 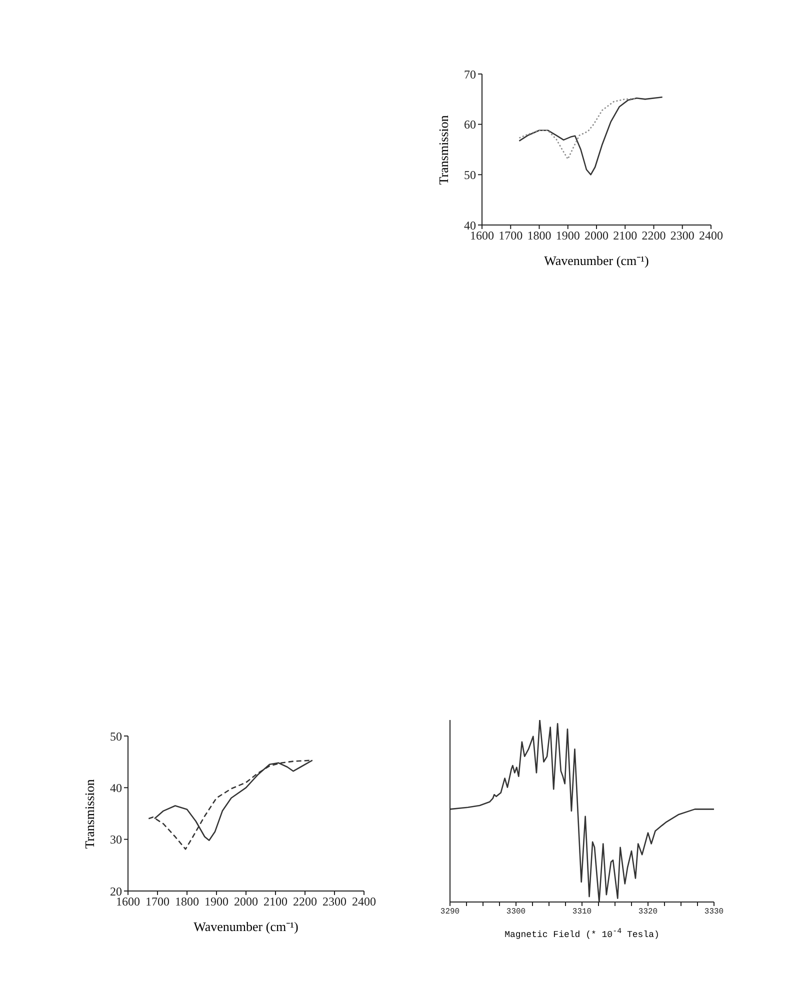 I want to click on x-tick-label: 3300, so click(x=516, y=912).